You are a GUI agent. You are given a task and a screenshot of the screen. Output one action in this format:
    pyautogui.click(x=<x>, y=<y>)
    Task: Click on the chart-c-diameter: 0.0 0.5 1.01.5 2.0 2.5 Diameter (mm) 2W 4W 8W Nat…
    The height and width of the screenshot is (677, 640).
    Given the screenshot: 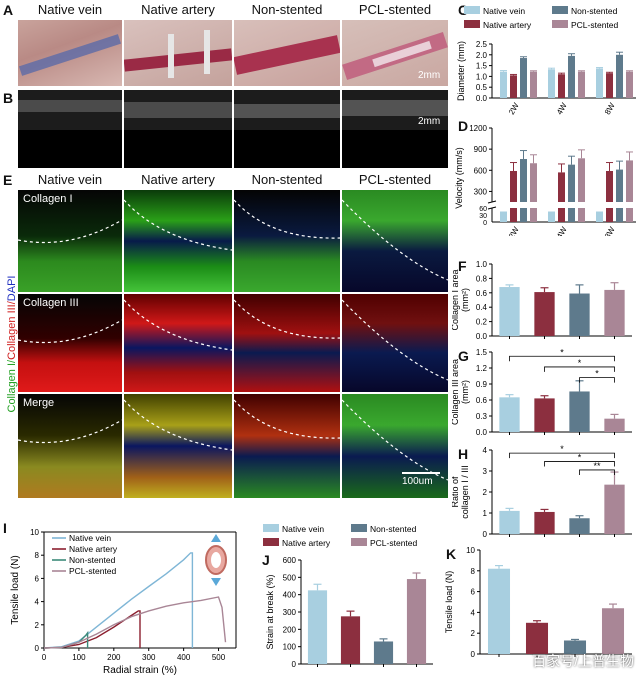 What is the action you would take?
    pyautogui.click(x=546, y=61)
    